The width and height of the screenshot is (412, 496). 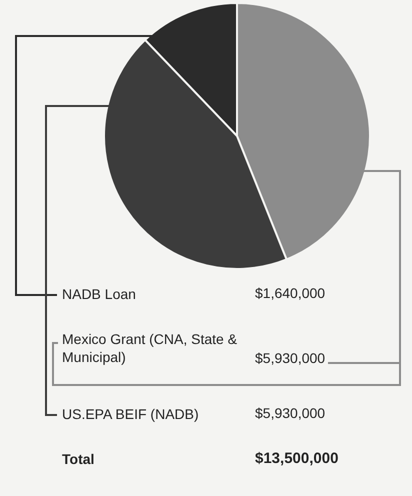 I want to click on text: Total, so click(x=78, y=459).